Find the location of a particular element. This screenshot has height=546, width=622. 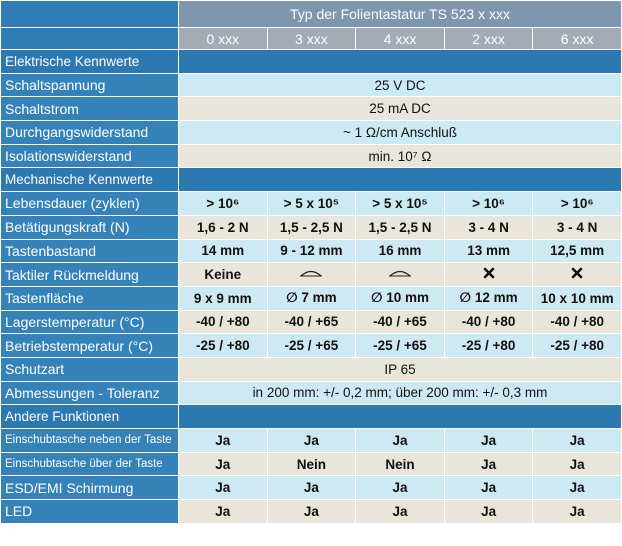

table-title: Typ der Folientastatur TS 523 x xxx is located at coordinates (400, 14).